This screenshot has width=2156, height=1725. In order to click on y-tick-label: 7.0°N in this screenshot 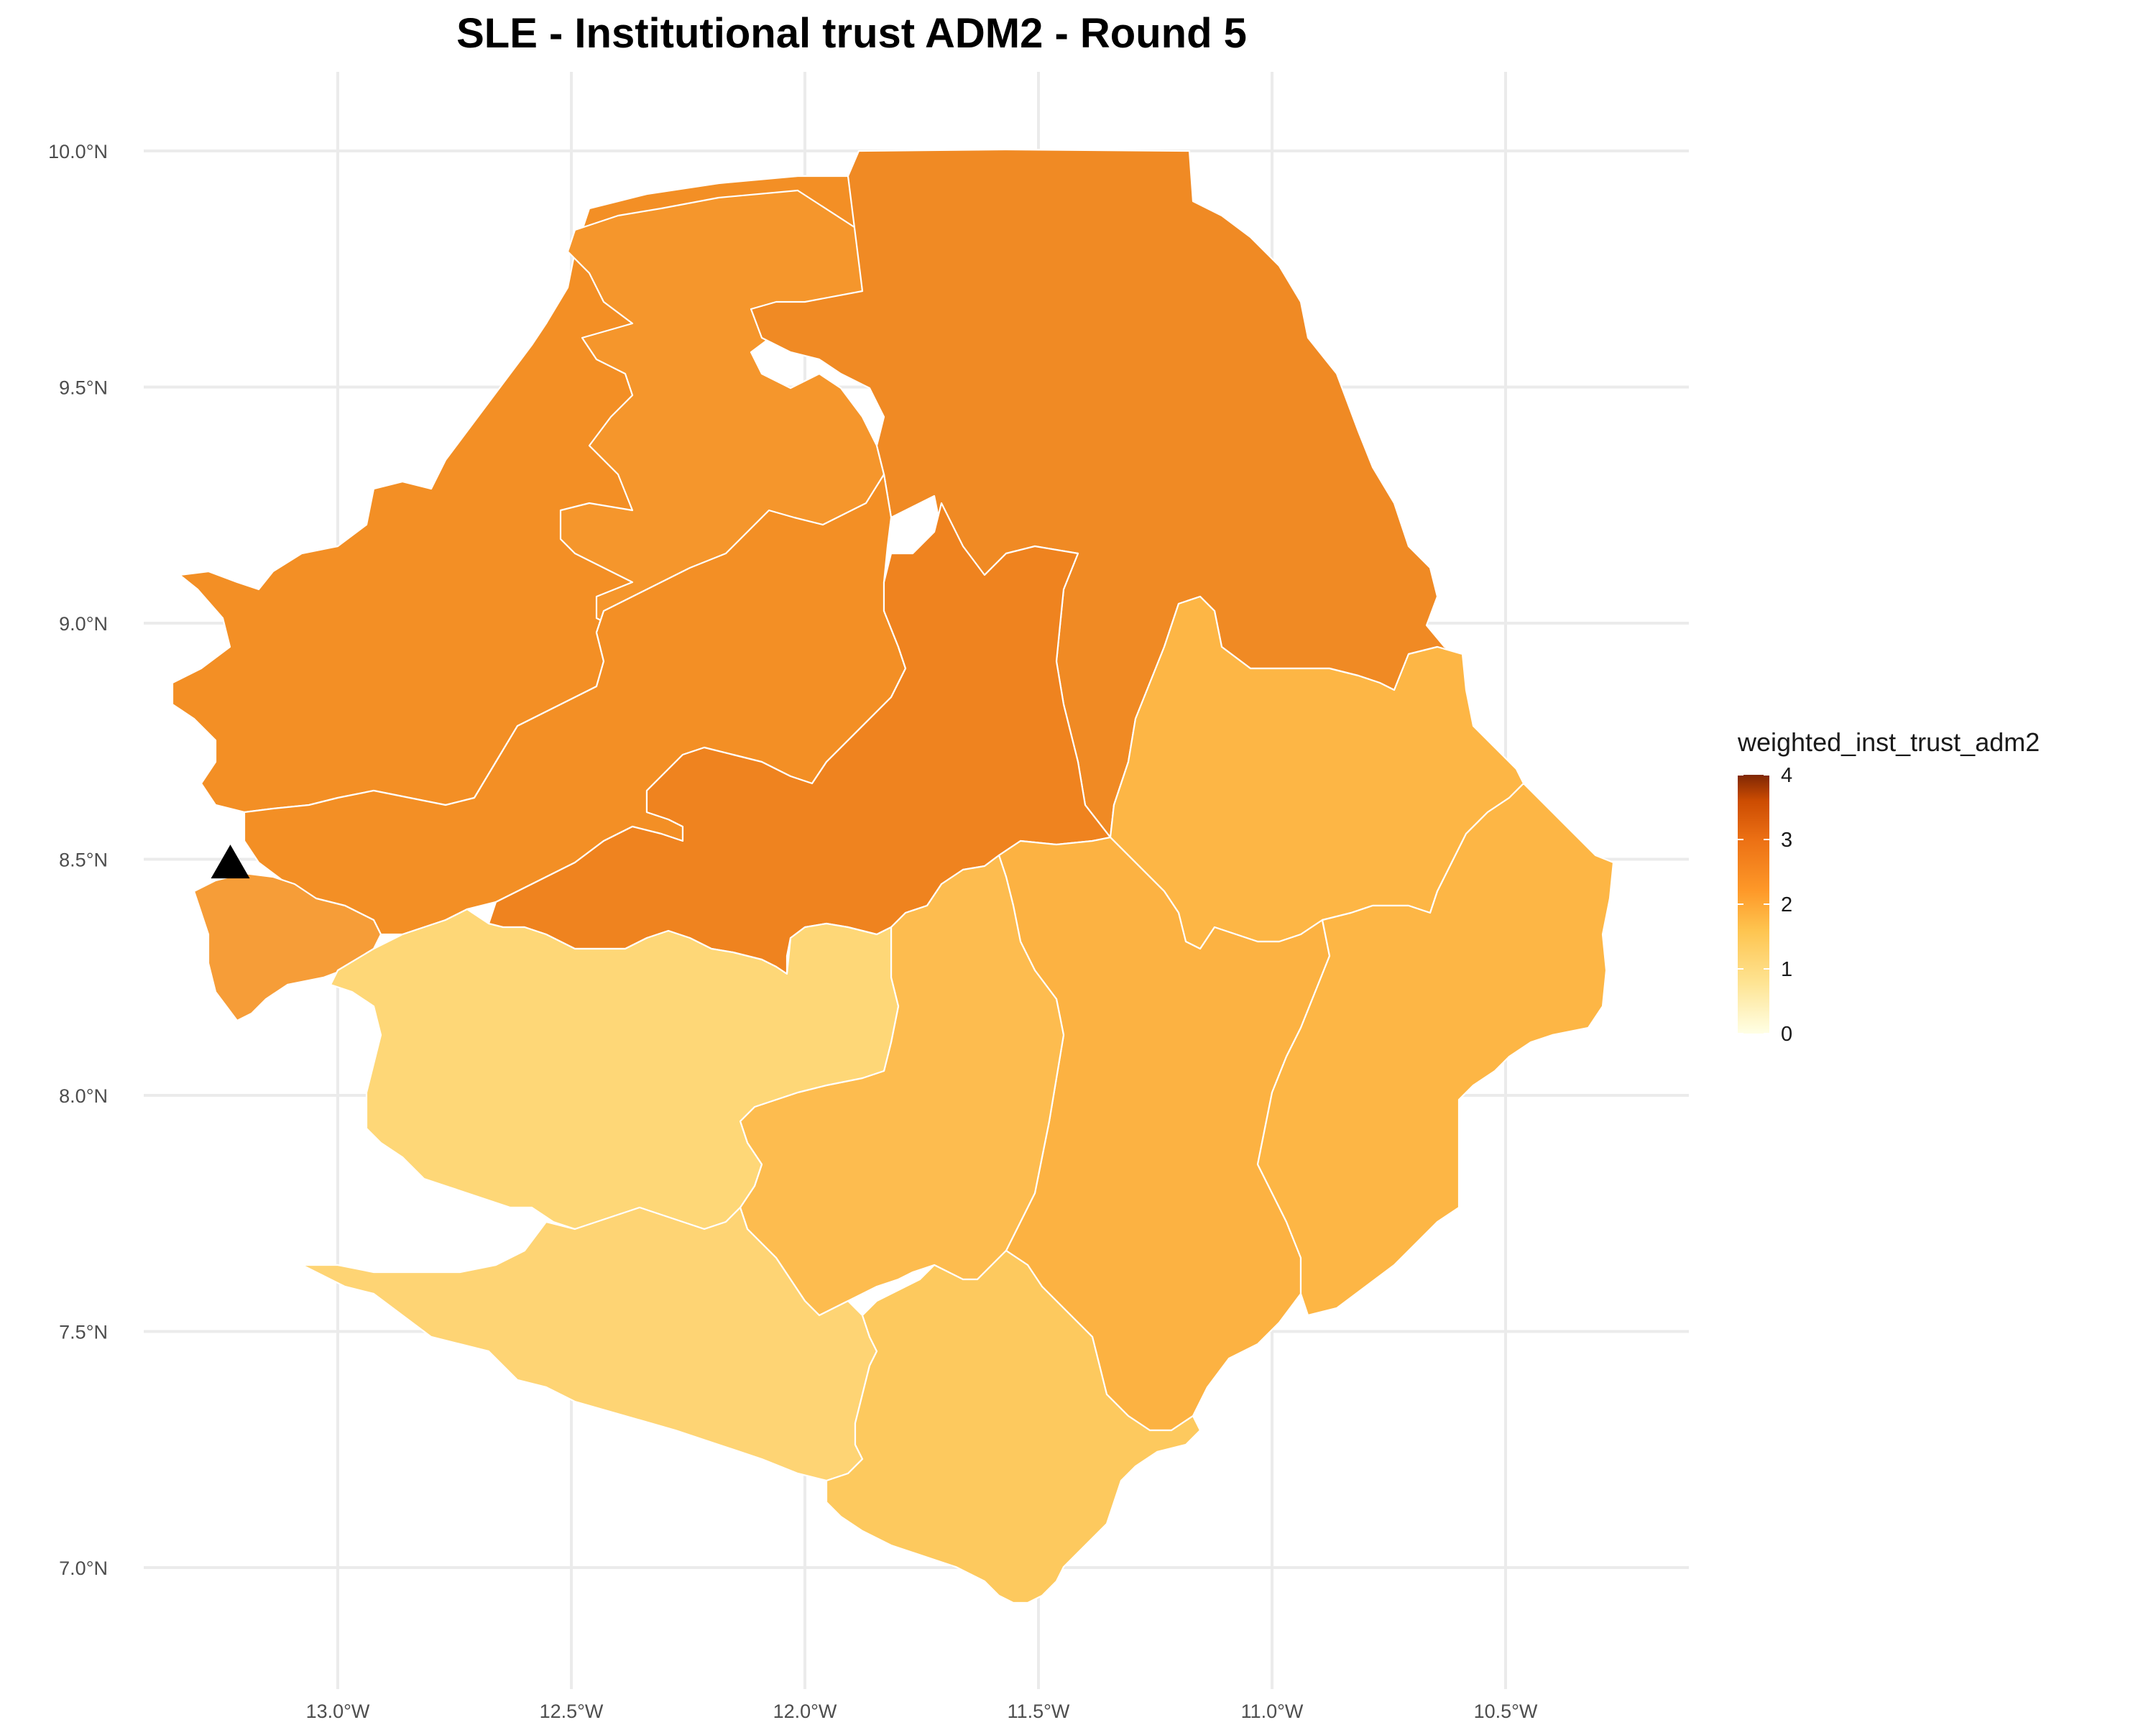, I will do `click(83, 1568)`.